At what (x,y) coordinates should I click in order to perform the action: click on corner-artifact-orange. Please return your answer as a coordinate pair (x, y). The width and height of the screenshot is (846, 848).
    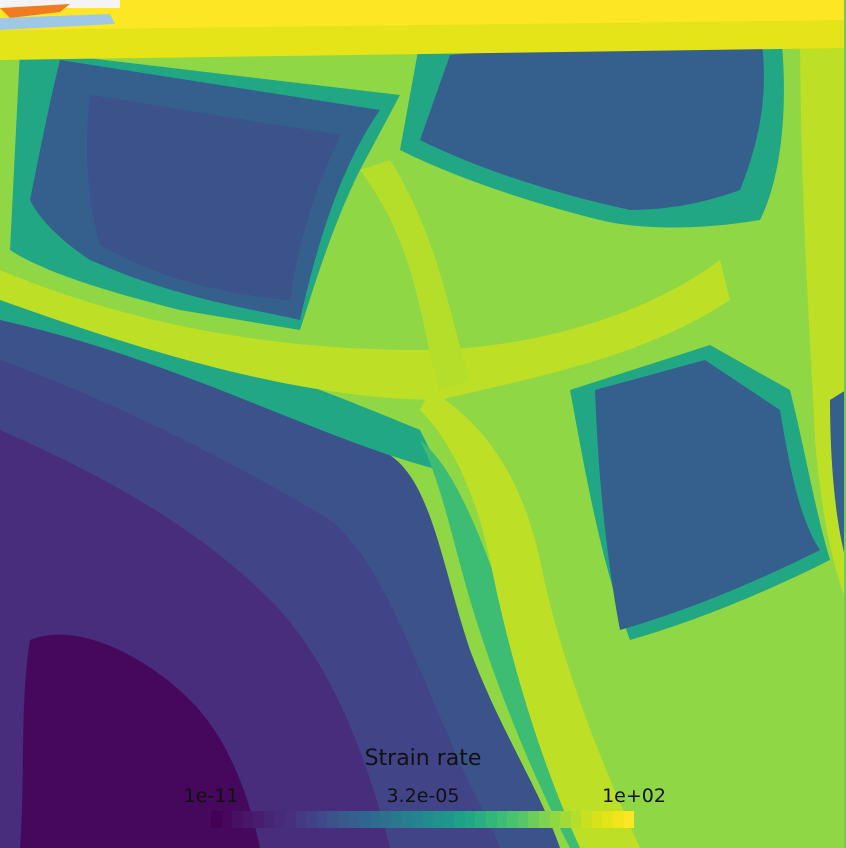
    Looking at the image, I should click on (35, 11).